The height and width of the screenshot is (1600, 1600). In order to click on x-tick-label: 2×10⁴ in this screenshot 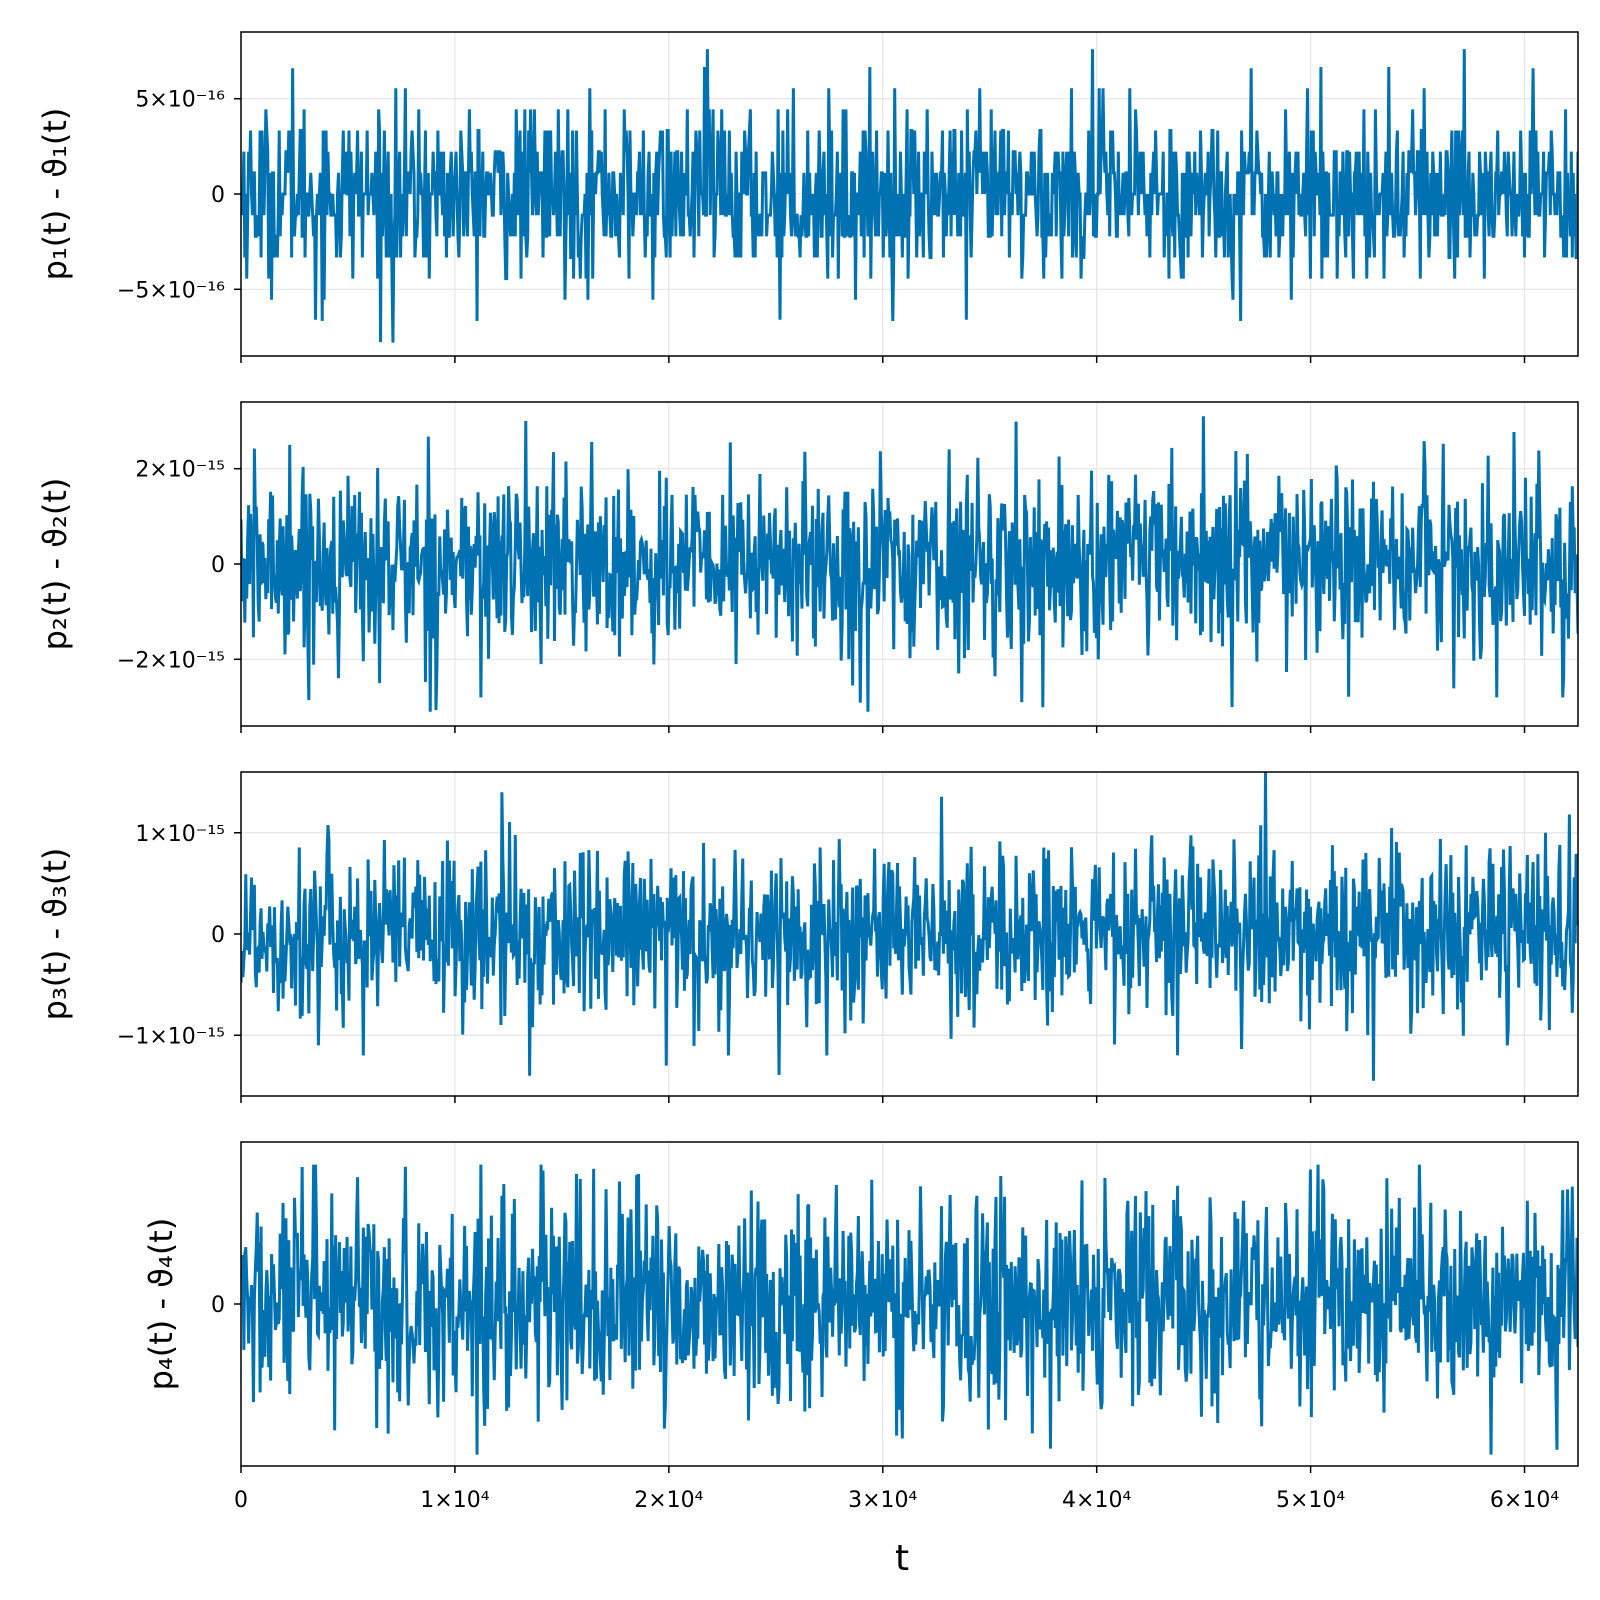, I will do `click(668, 1500)`.